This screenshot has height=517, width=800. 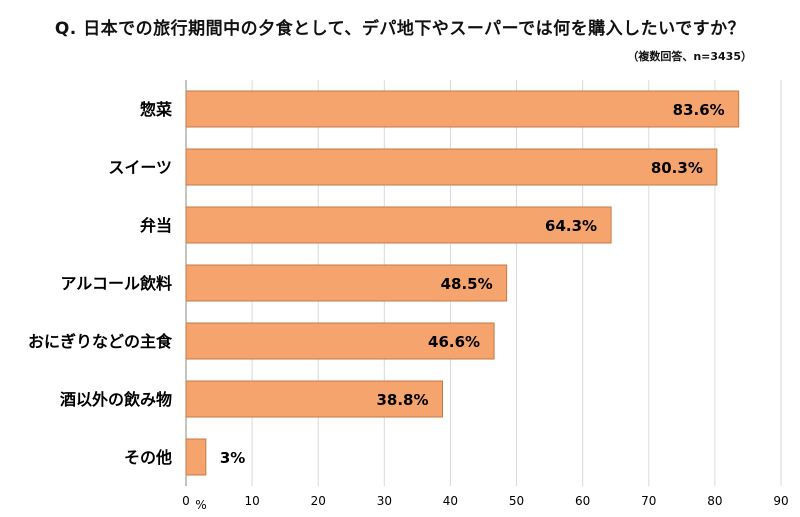 I want to click on x-tick-label: 40, so click(x=450, y=501).